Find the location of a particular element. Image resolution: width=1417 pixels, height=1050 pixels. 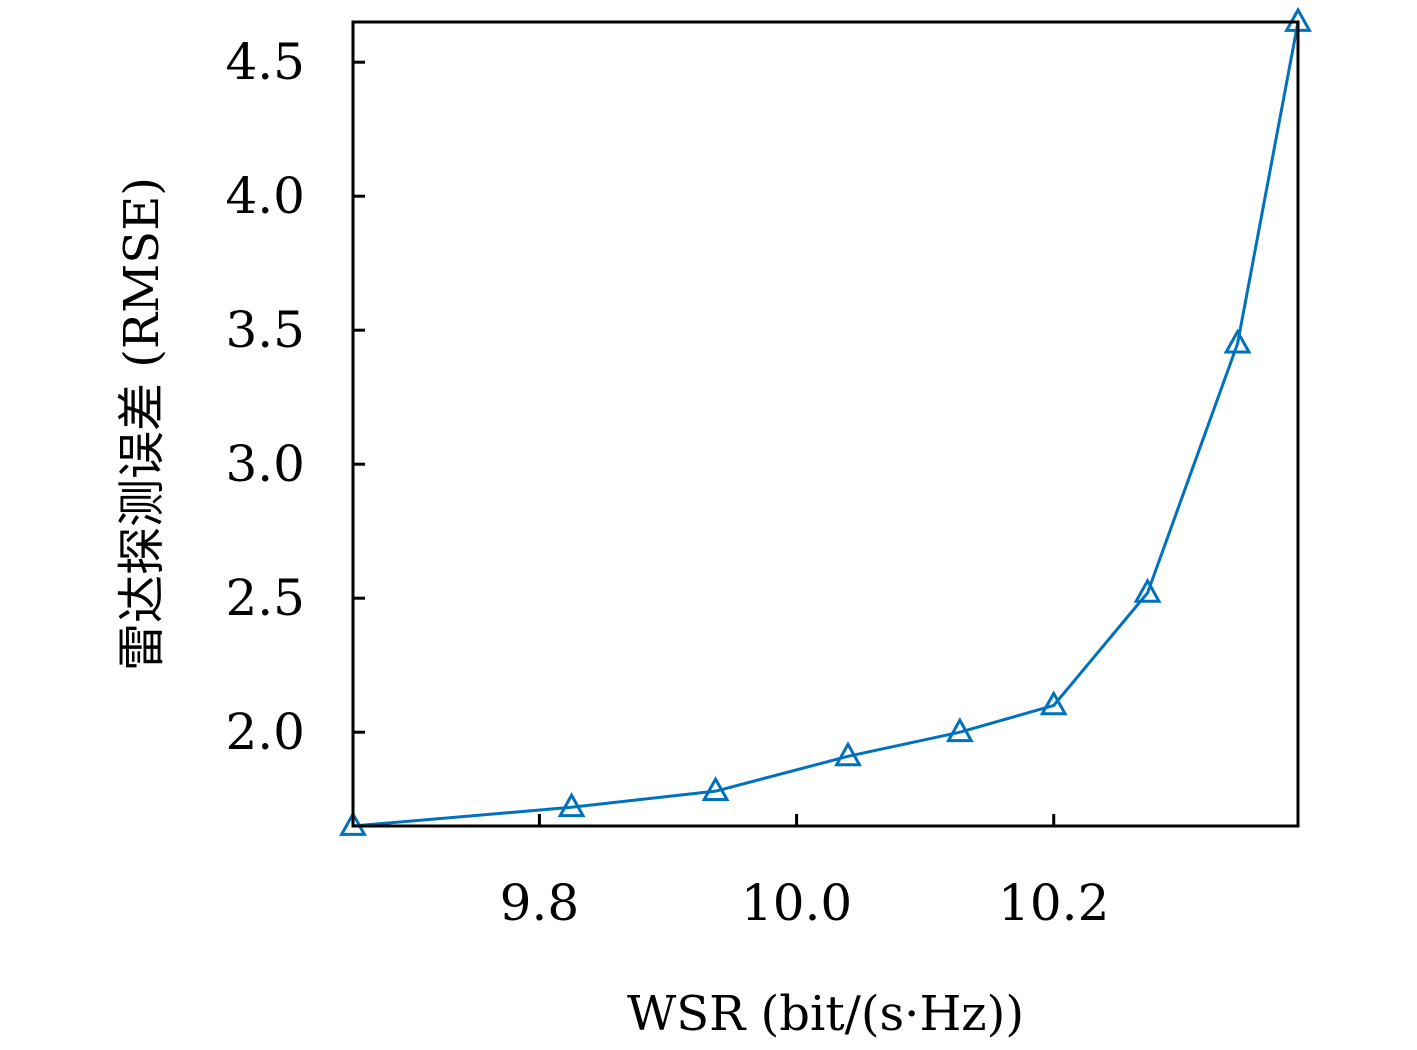

y-axis-title: 雷达探测误差 (RMSE) is located at coordinates (142, 424).